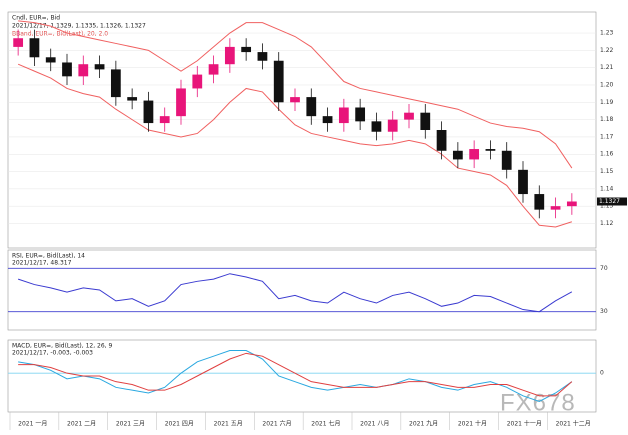  Describe the element at coordinates (604, 268) in the screenshot. I see `y-tick-label: 70` at that location.